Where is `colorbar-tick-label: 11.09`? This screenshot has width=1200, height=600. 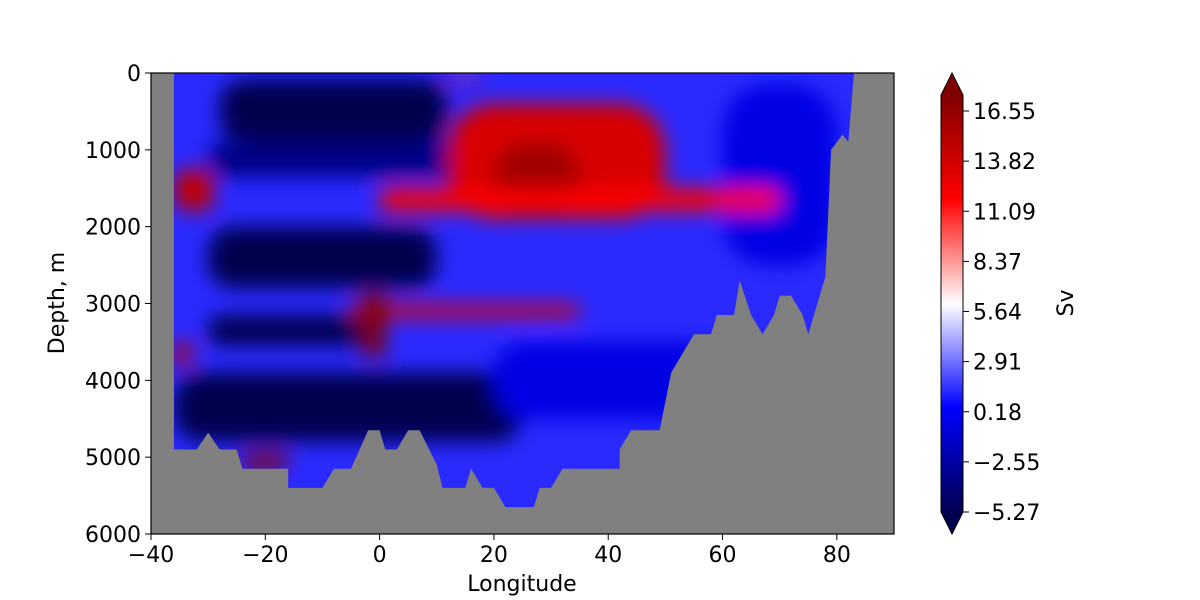
colorbar-tick-label: 11.09 is located at coordinates (1004, 212).